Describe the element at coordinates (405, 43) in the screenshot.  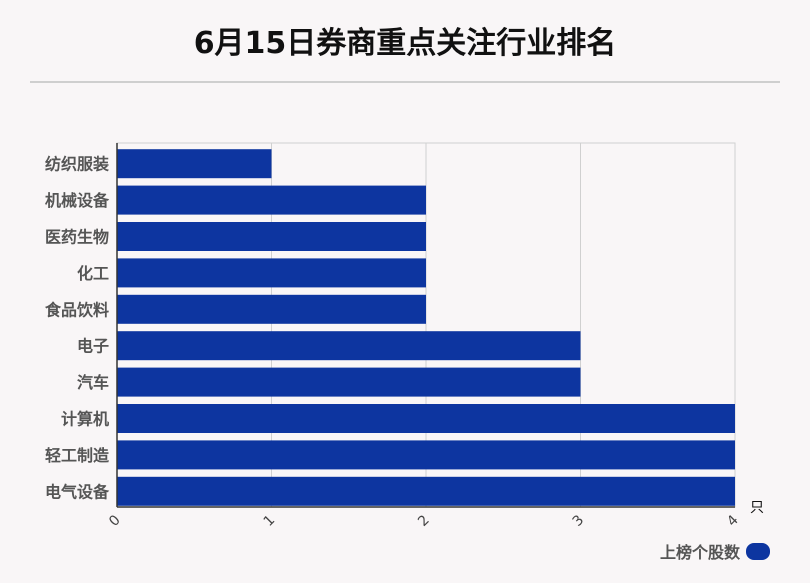
I see `chart-title: 6月15日券商重点关注行业排名` at that location.